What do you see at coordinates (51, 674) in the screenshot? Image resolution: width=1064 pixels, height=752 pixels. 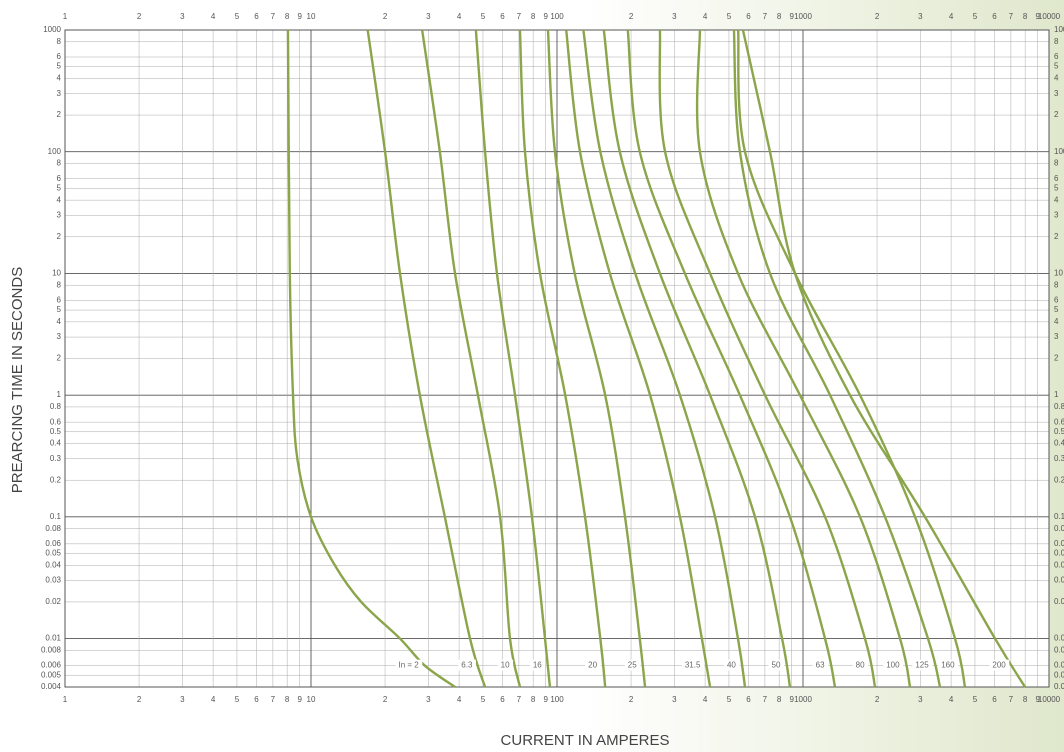 I see `y-tick-label: 0.005` at bounding box center [51, 674].